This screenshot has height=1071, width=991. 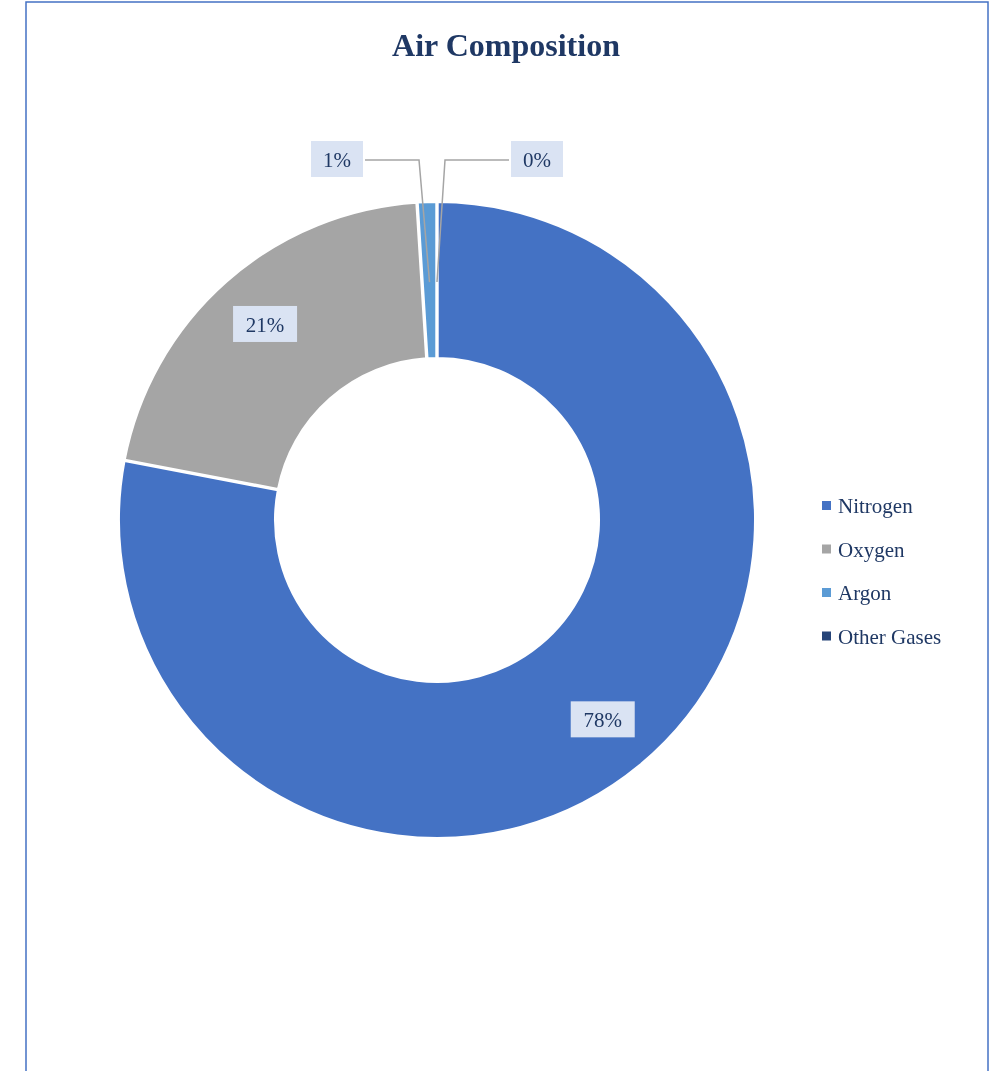 I want to click on data-label: 21%, so click(x=265, y=324).